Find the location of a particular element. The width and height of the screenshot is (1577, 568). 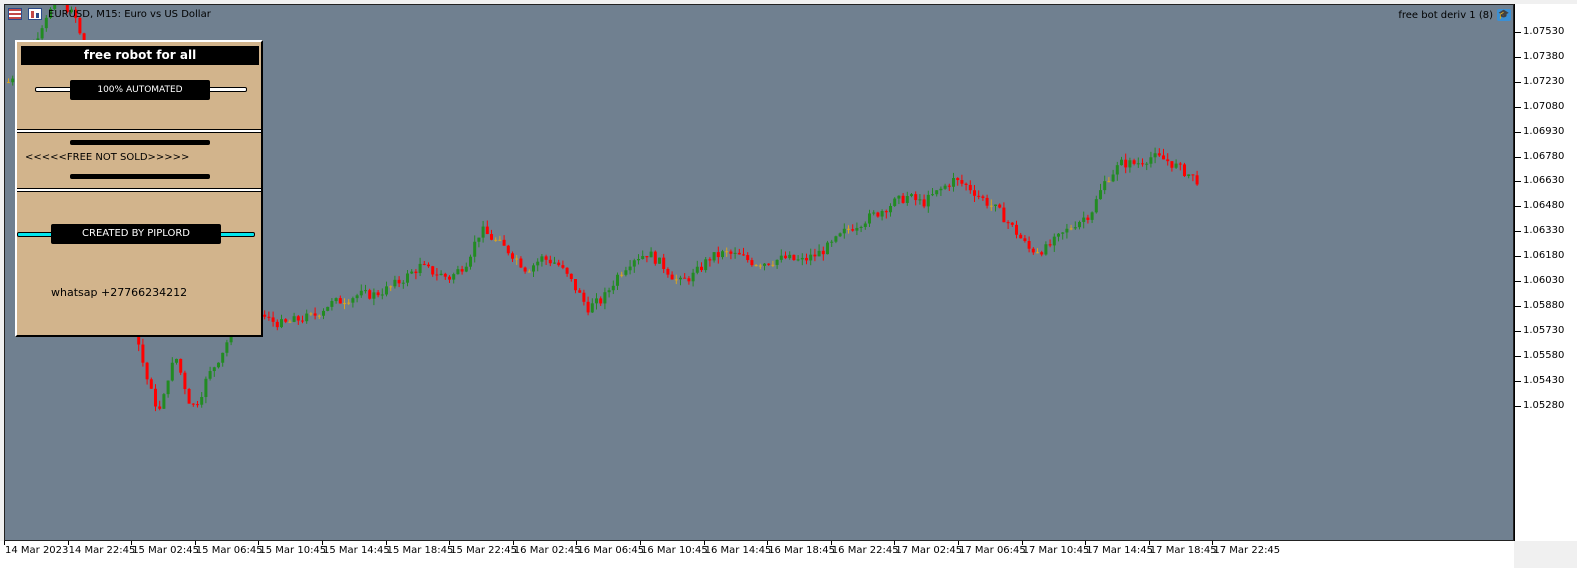

time-tick-label: 15 Mar 02:45 is located at coordinates (165, 550).